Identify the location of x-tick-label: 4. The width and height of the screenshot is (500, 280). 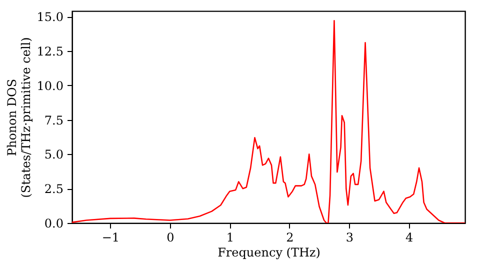
(410, 237).